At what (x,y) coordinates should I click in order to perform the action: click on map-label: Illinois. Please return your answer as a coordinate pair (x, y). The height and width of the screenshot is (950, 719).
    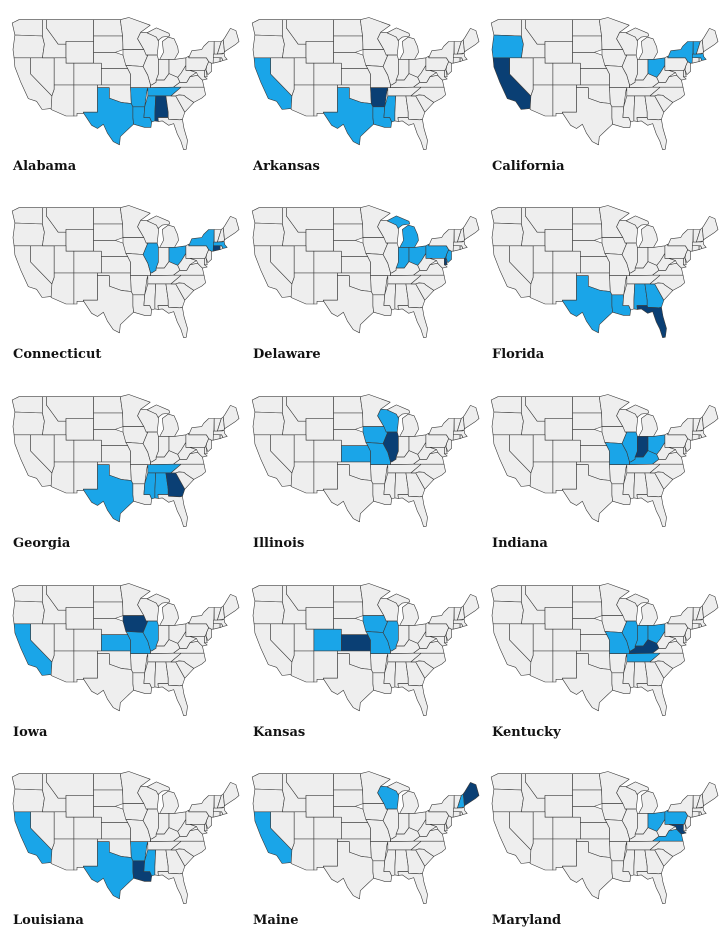
    Looking at the image, I should click on (279, 543).